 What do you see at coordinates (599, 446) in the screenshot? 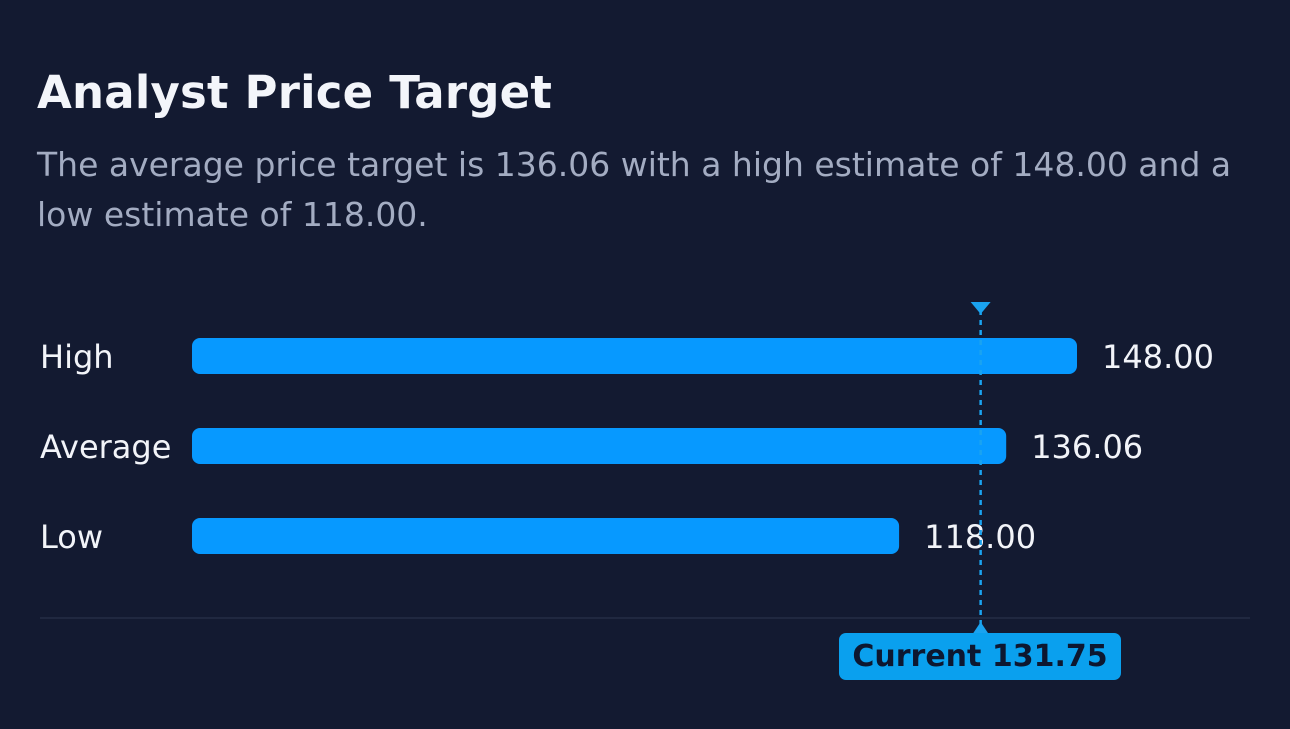
I see `bar-average` at bounding box center [599, 446].